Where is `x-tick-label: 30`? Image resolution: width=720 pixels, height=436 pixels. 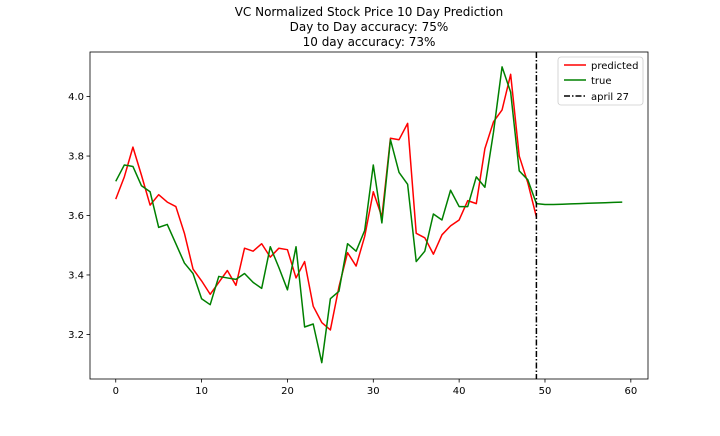 x-tick-label: 30 is located at coordinates (373, 391).